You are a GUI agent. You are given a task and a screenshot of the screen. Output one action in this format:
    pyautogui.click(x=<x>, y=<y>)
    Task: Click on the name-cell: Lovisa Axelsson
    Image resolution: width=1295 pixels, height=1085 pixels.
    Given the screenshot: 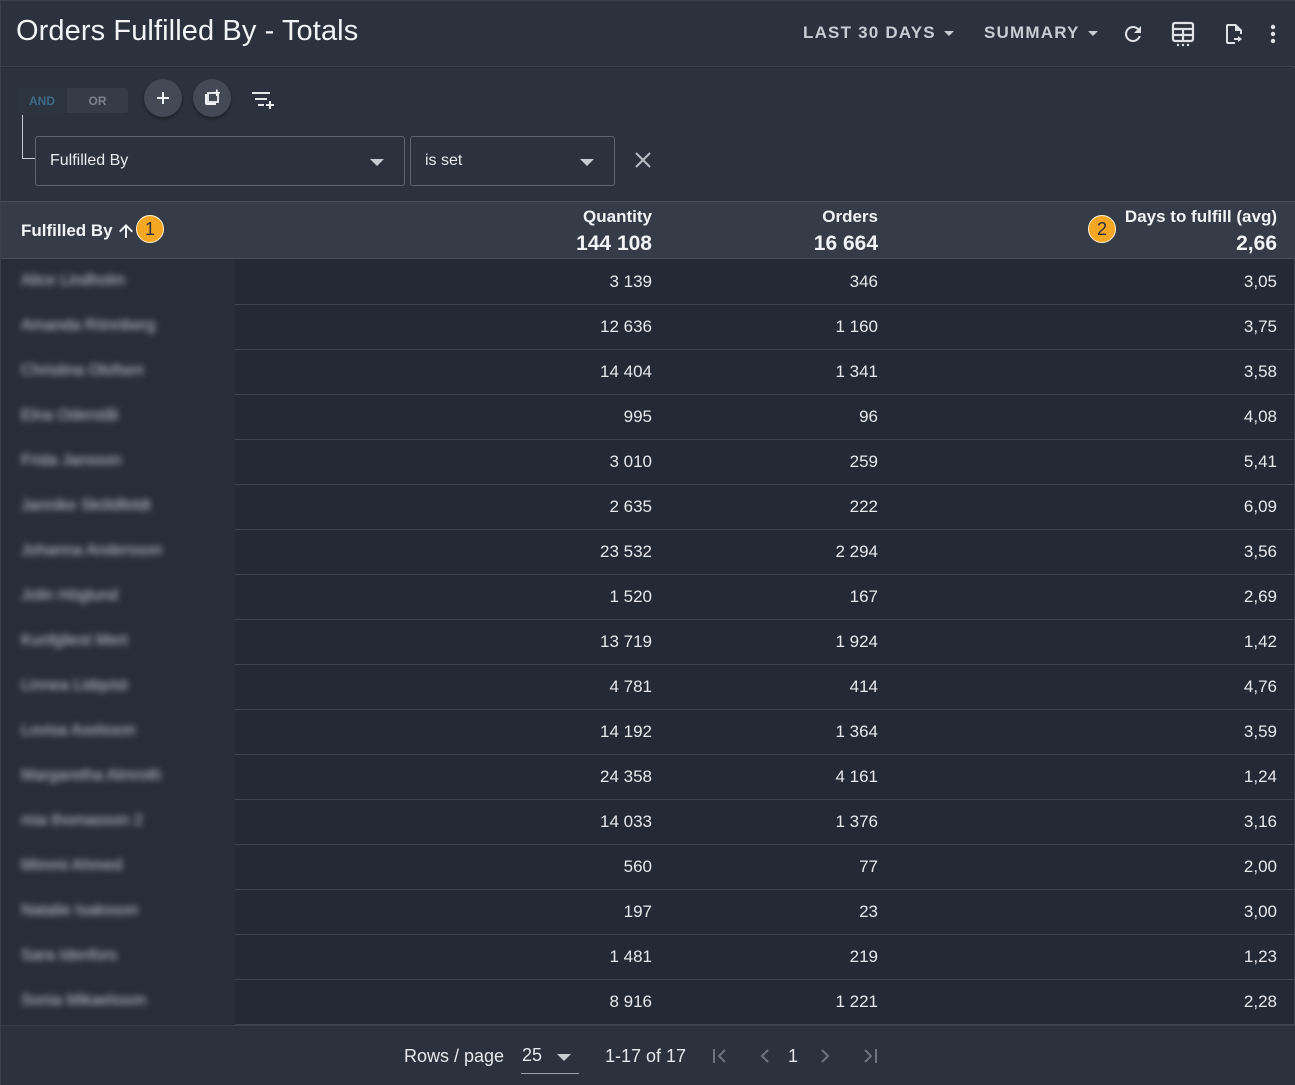 What is the action you would take?
    pyautogui.click(x=118, y=732)
    